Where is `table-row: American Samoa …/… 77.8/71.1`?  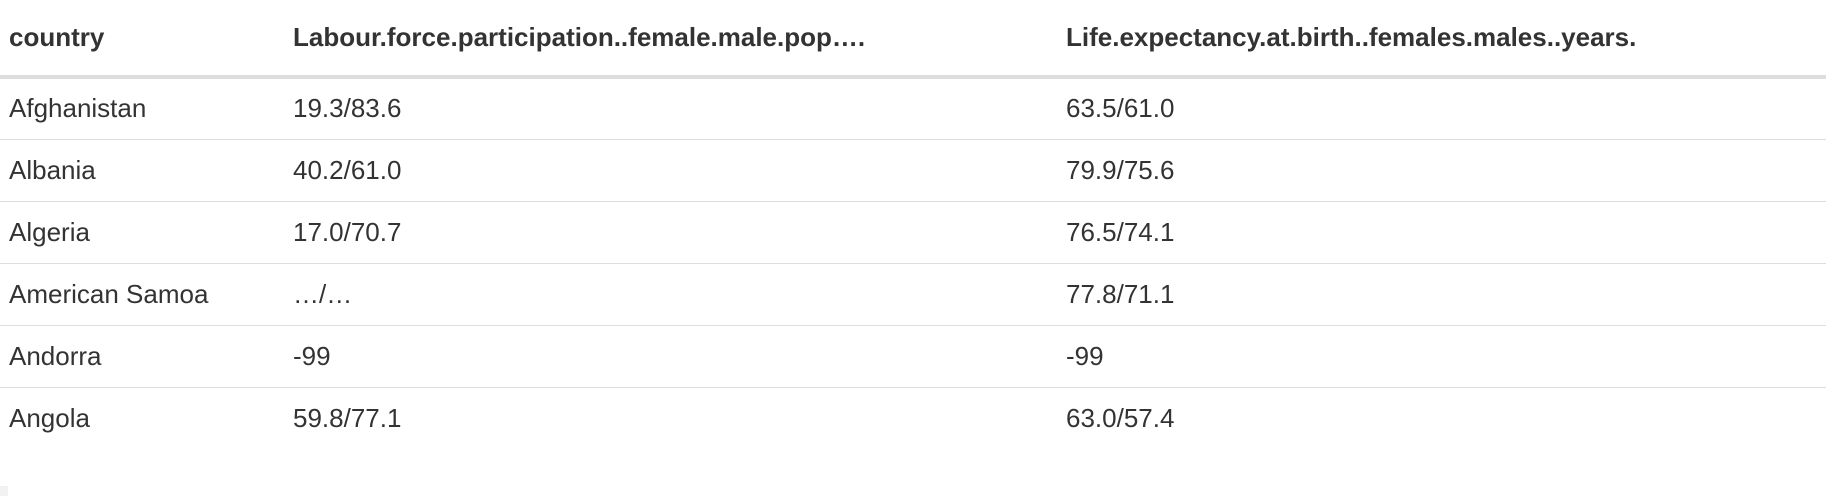
table-row: American Samoa …/… 77.8/71.1 is located at coordinates (913, 294).